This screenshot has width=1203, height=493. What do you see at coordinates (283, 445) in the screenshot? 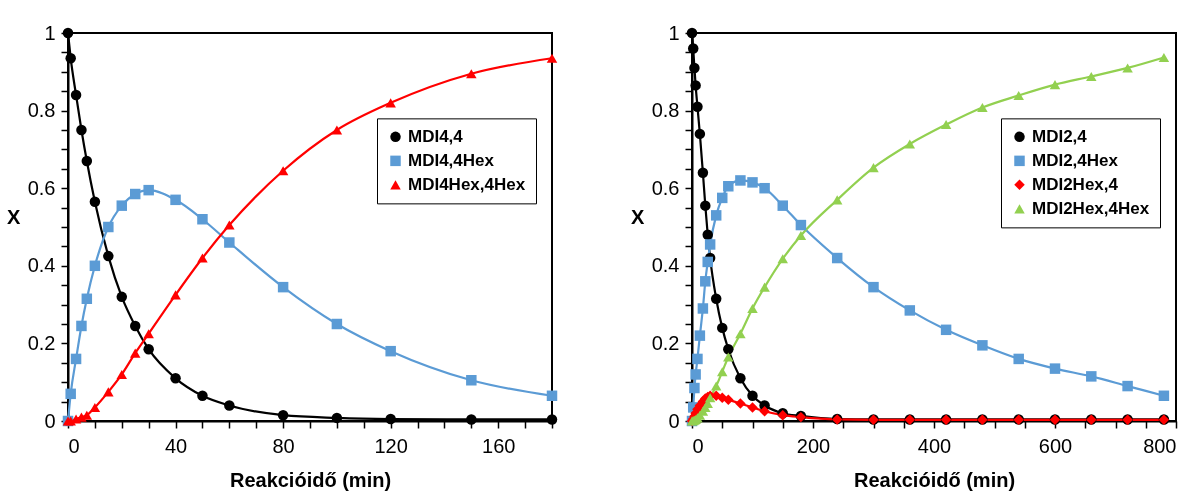
I see `x-tick-label: 80` at bounding box center [283, 445].